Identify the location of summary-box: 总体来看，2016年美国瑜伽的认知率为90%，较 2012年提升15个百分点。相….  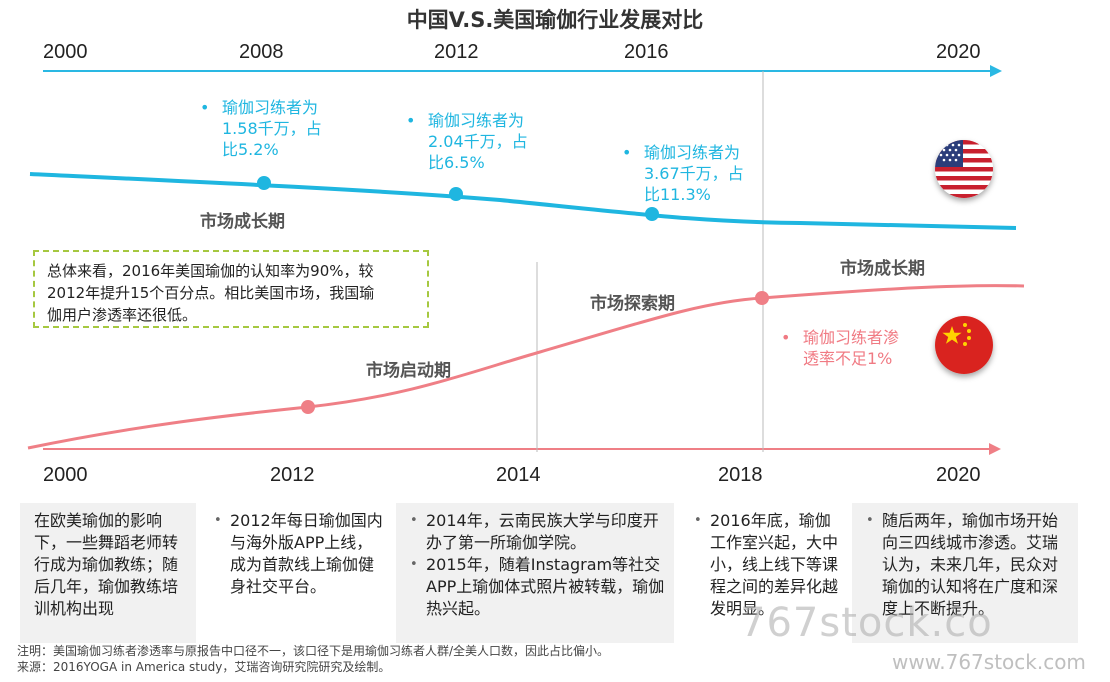
(231, 289).